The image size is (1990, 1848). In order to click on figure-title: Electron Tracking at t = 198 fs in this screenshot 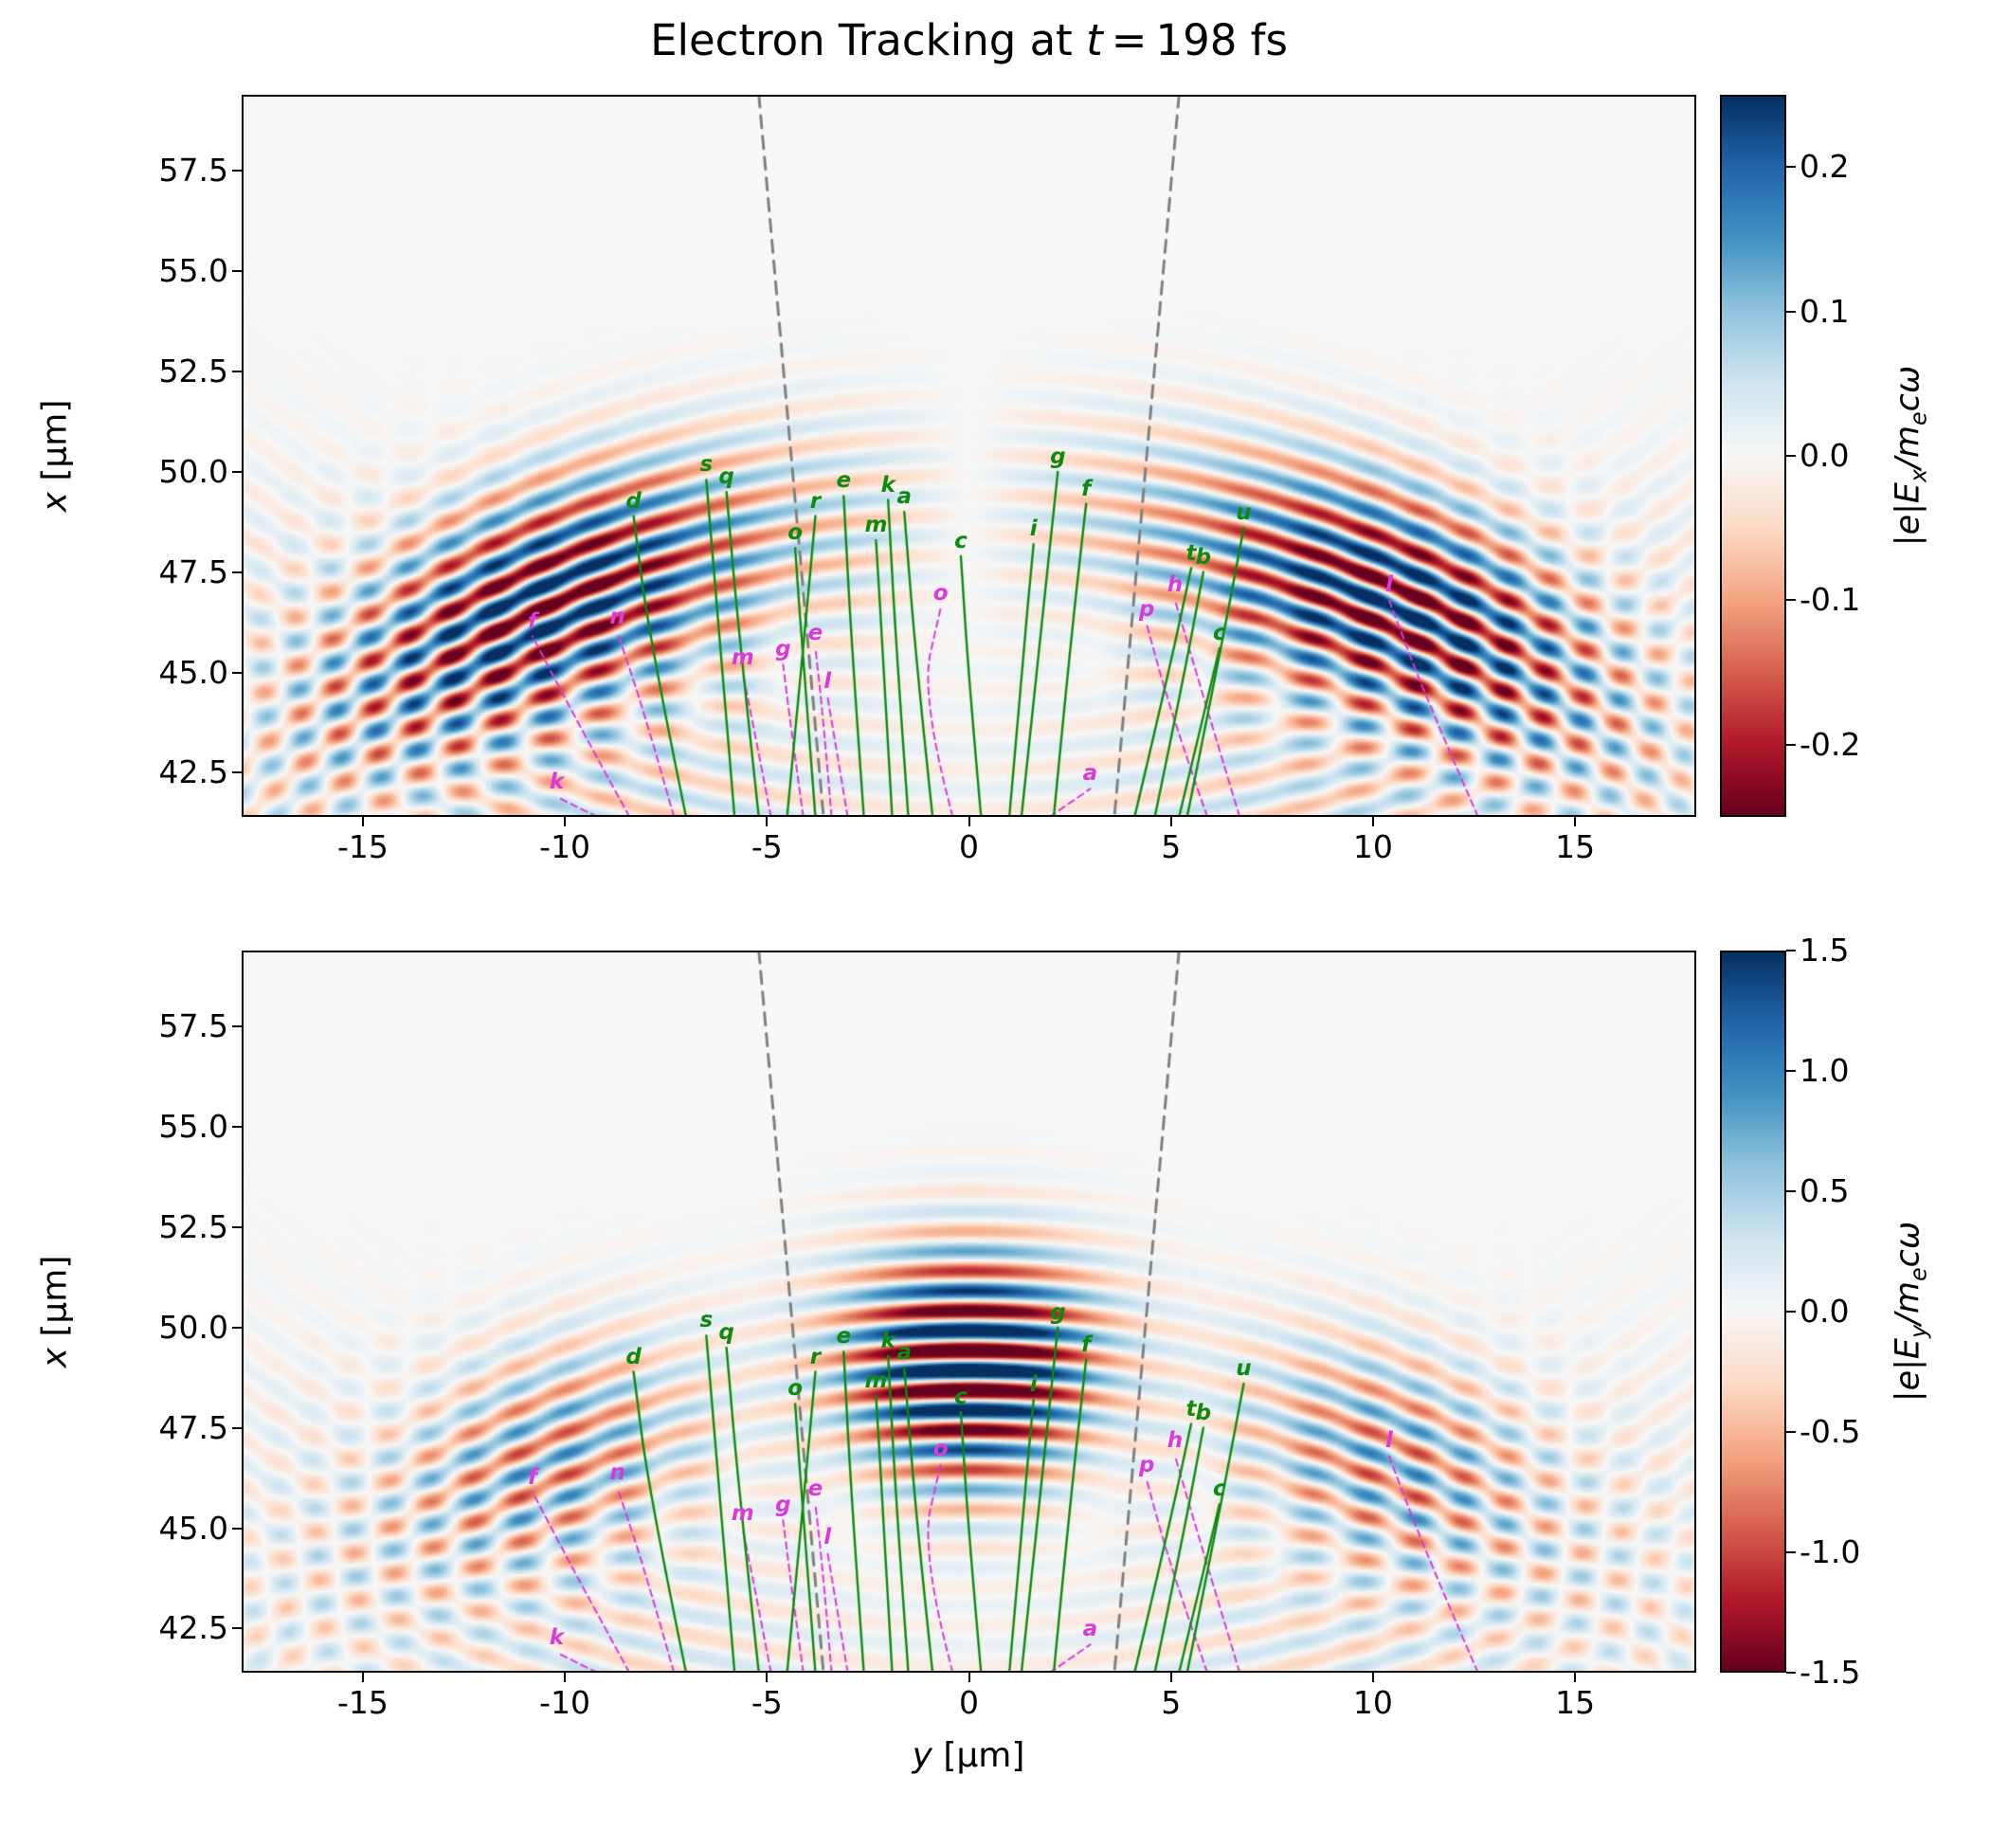, I will do `click(969, 40)`.